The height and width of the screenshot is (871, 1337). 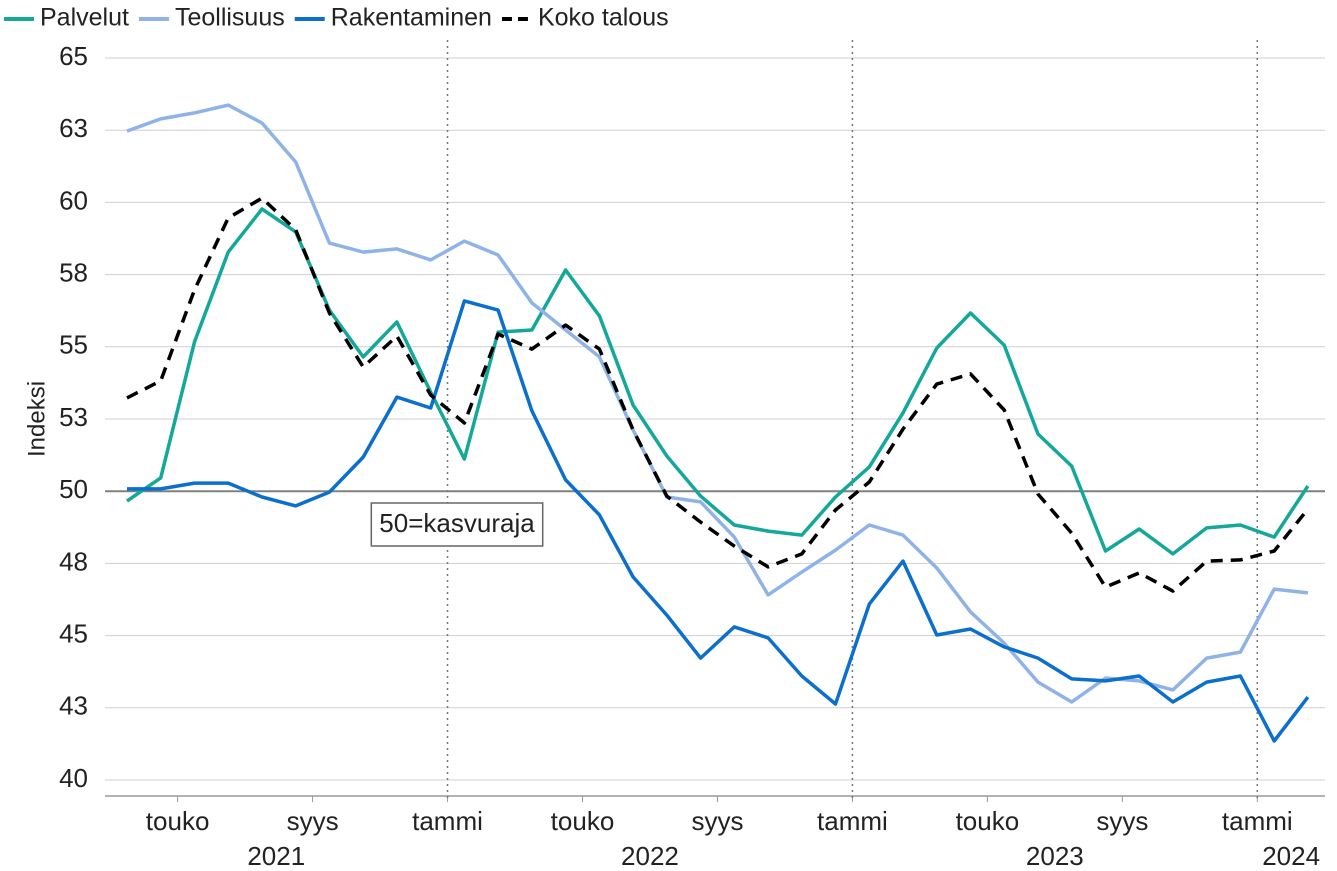 I want to click on y-axis-label: Indeksi, so click(x=36, y=419).